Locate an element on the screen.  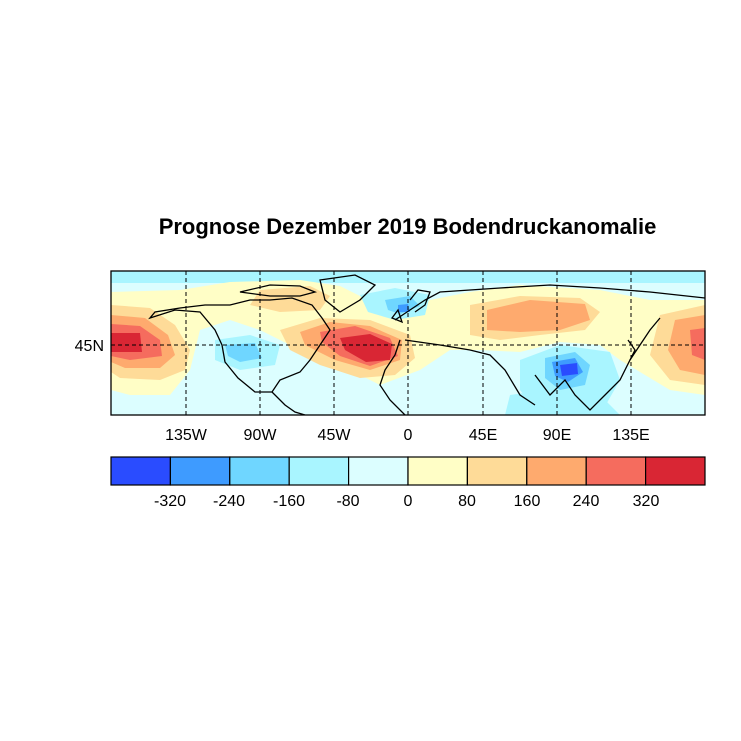
colorbar-label: 80 is located at coordinates (467, 501).